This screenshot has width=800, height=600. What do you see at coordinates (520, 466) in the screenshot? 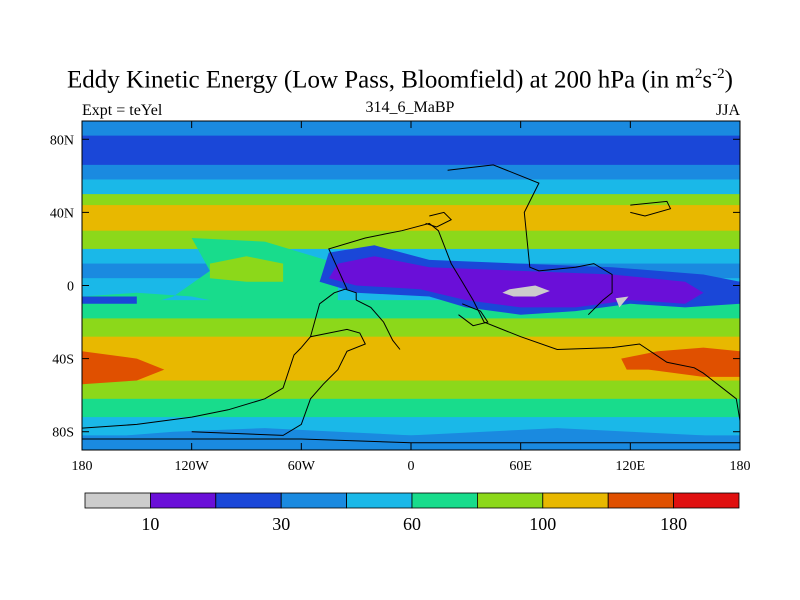
I see `x-tick-label-4: 60E` at bounding box center [520, 466].